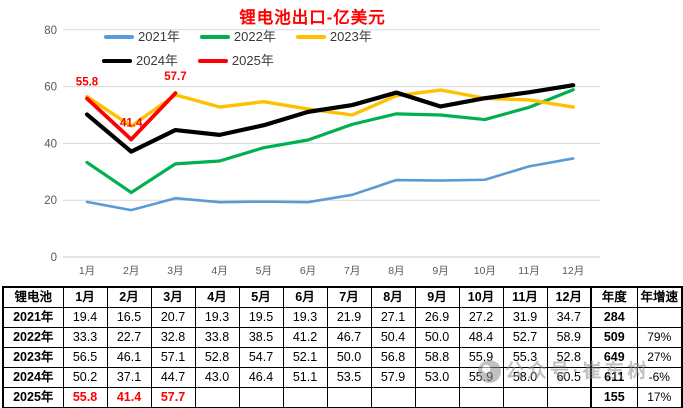 The image size is (683, 408). I want to click on table-cell: 44.7, so click(173, 377).